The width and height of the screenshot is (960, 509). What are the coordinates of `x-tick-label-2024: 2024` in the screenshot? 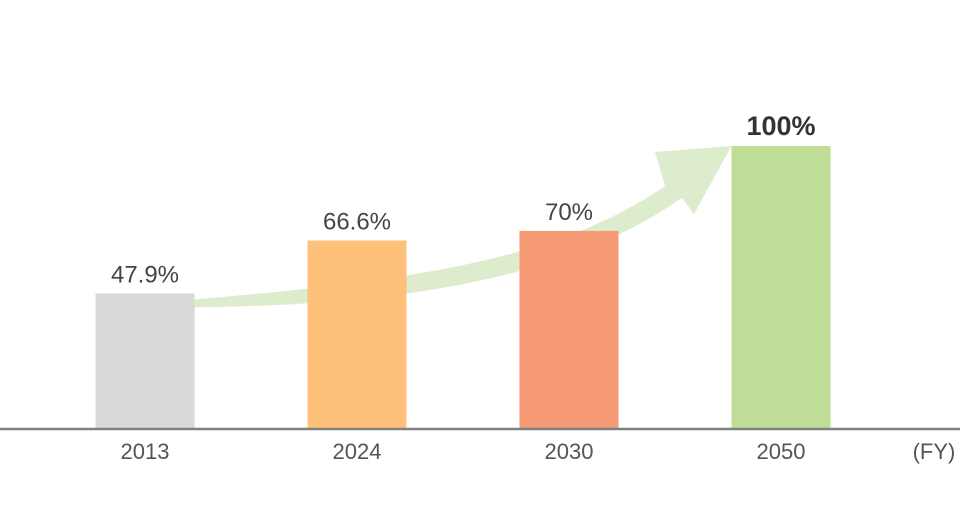 It's located at (357, 451).